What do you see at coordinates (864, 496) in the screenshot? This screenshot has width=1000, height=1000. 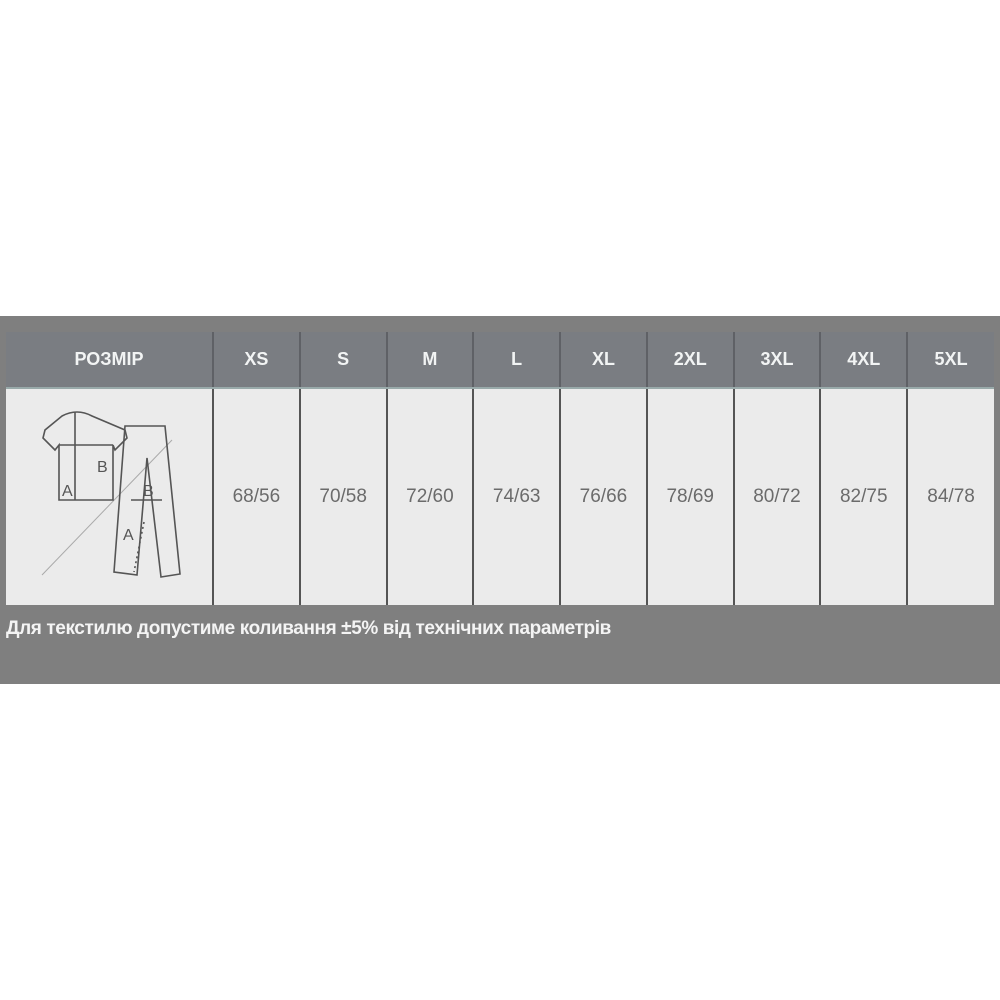 I see `value-4xl: 82/75` at bounding box center [864, 496].